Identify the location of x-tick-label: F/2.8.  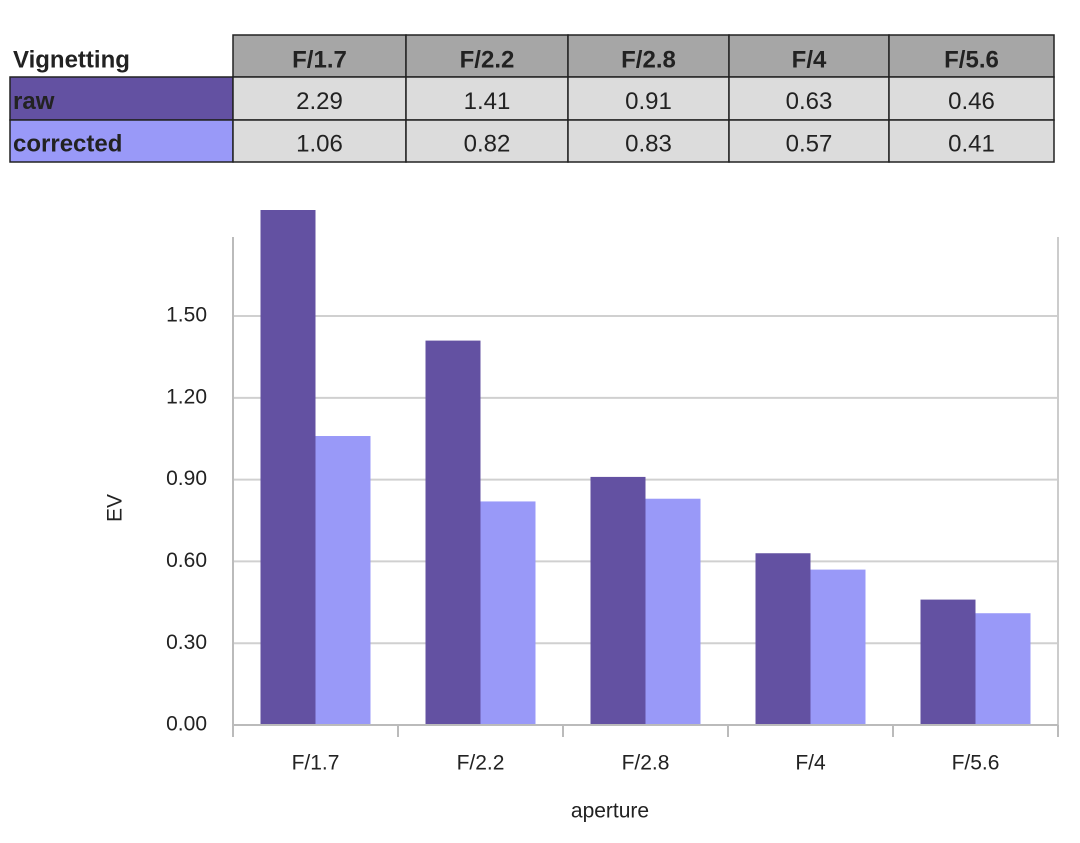
(646, 763).